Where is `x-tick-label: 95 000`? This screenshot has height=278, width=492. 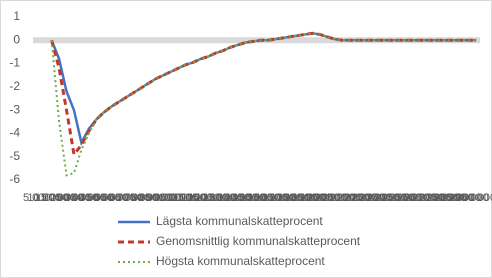 x-tick-label: 95 000 is located at coordinates (171, 198).